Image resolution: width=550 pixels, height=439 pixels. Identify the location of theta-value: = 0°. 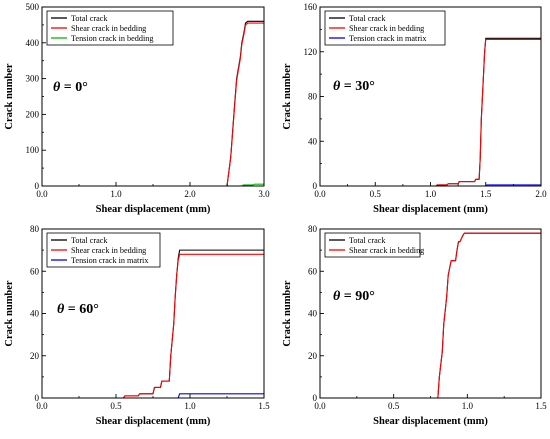
(74, 87).